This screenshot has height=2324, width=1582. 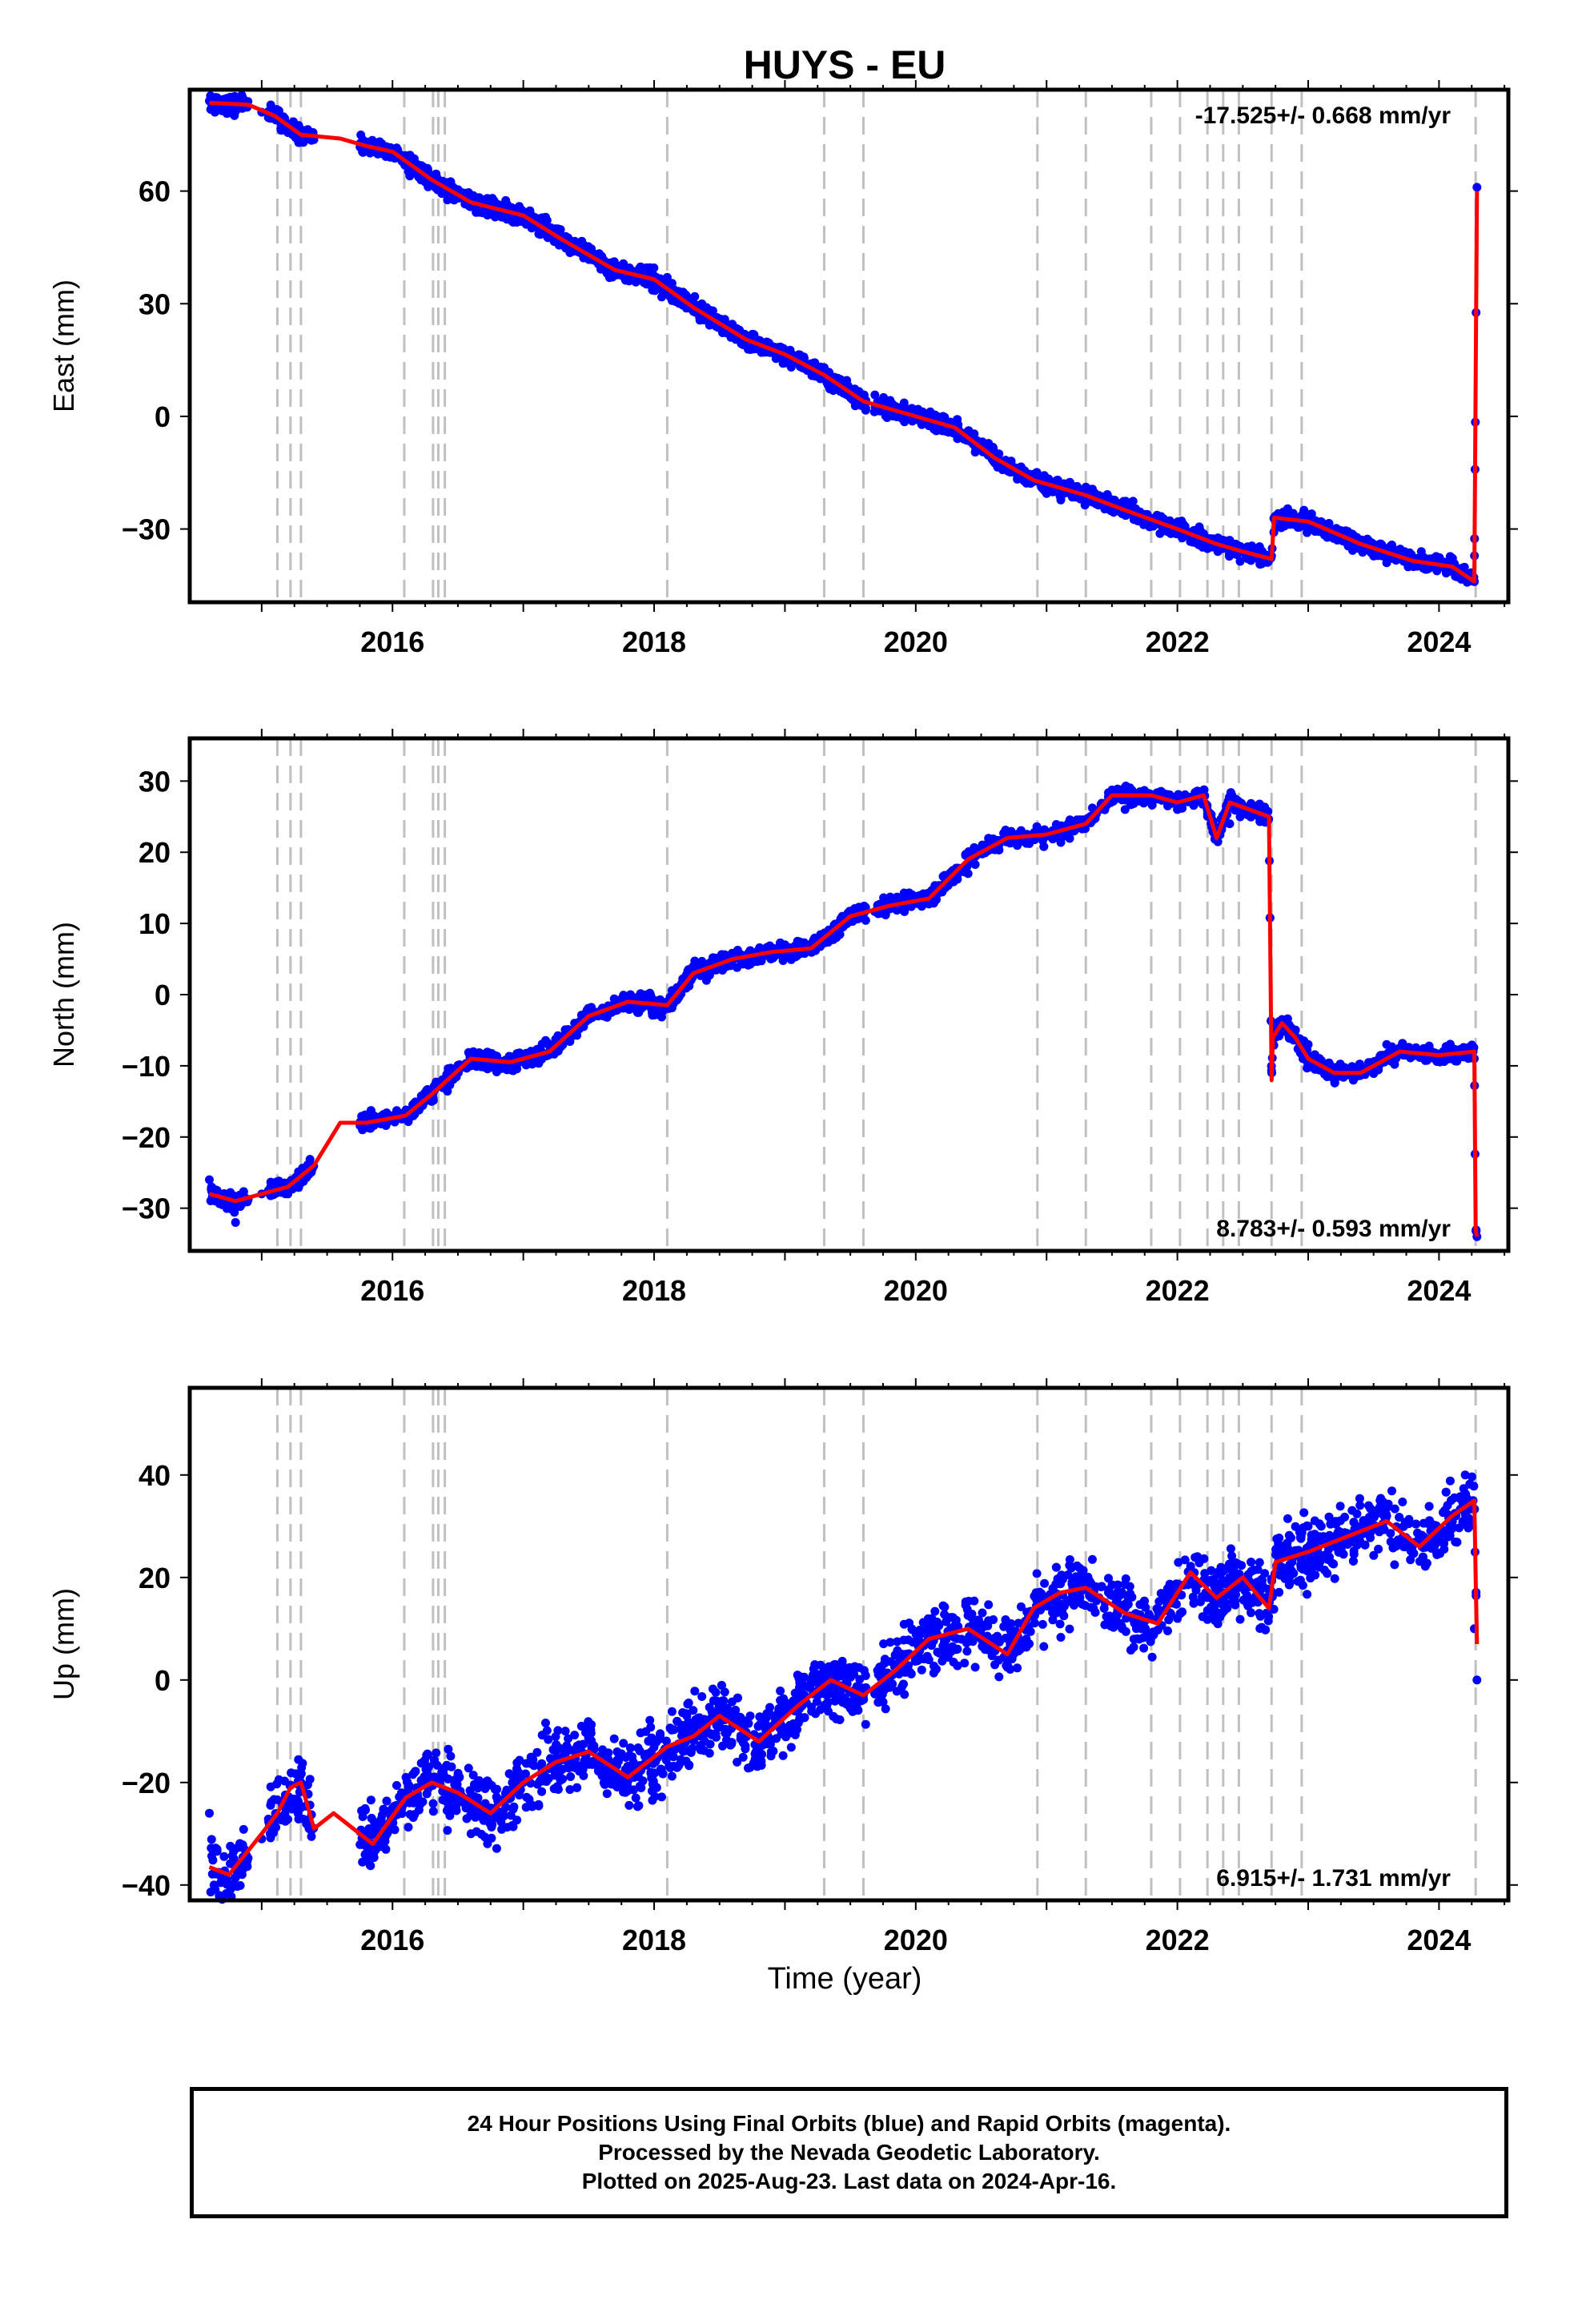 What do you see at coordinates (155, 303) in the screenshot?
I see `y-tick-label: 30` at bounding box center [155, 303].